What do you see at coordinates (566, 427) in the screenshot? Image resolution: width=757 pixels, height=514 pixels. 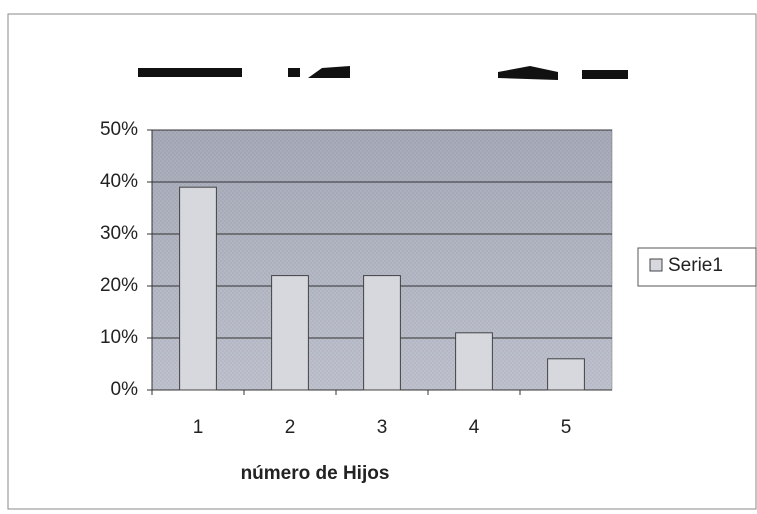 I see `x-tick-label: 5` at bounding box center [566, 427].